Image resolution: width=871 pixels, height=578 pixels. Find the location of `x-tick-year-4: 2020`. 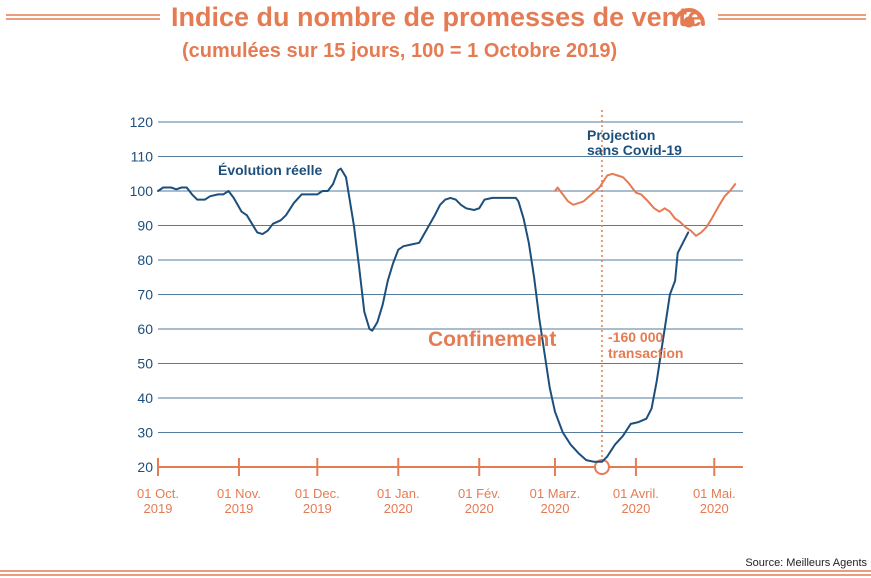

x-tick-year-4: 2020 is located at coordinates (479, 508).